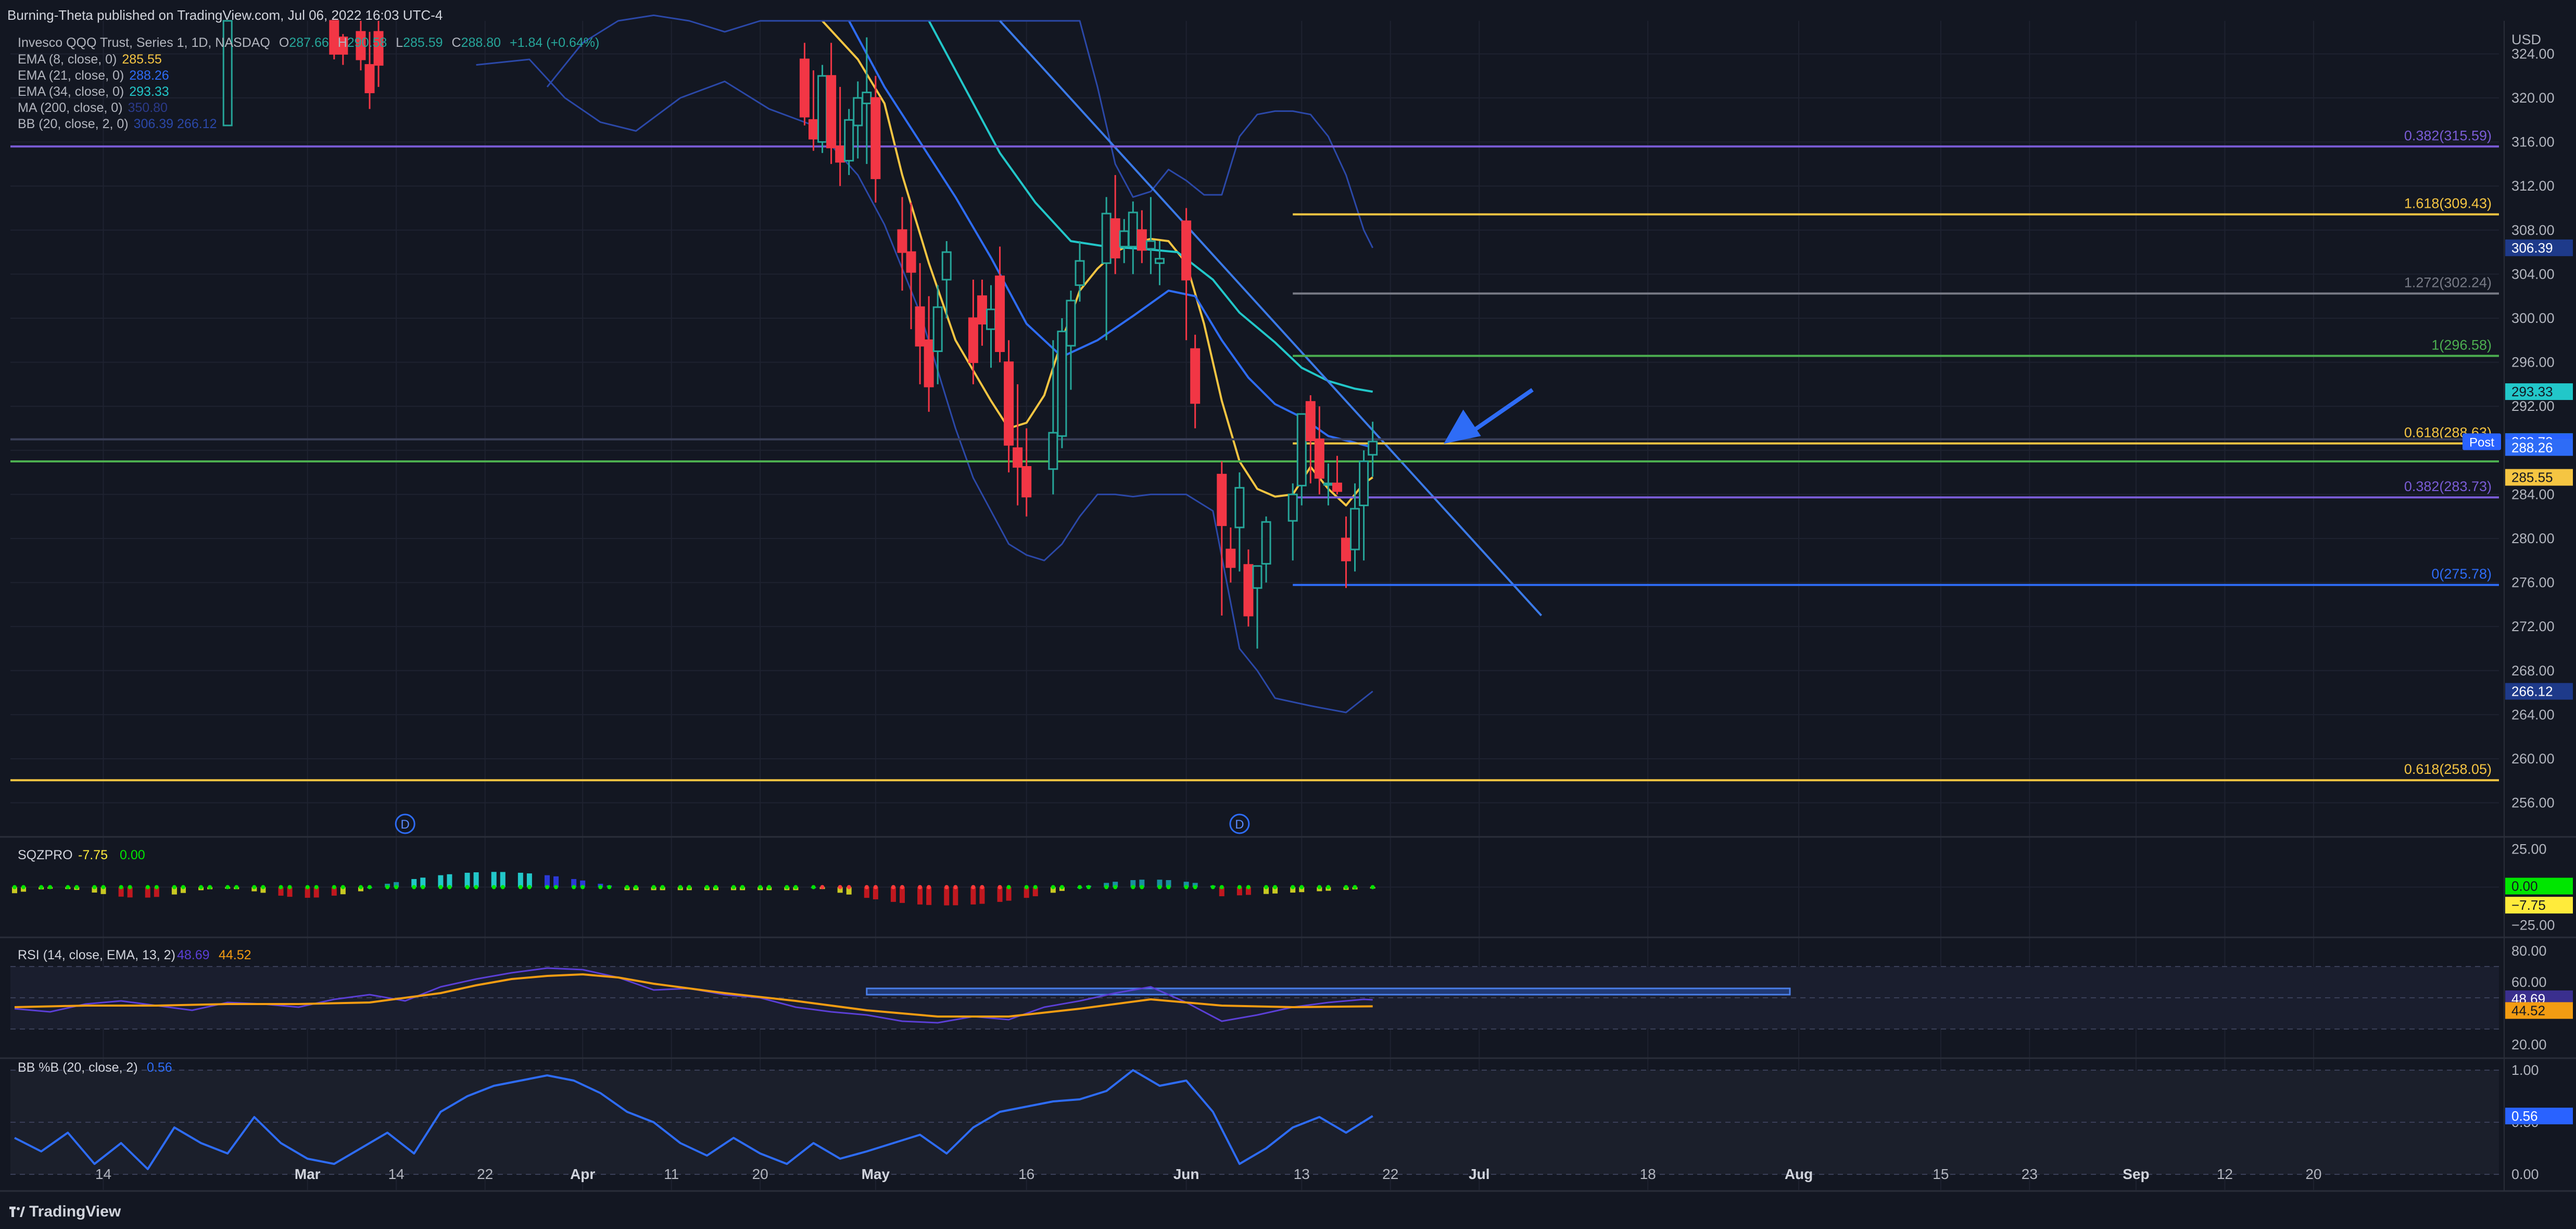 The width and height of the screenshot is (2576, 1229). What do you see at coordinates (1097, 263) in the screenshot?
I see `ema8-line` at bounding box center [1097, 263].